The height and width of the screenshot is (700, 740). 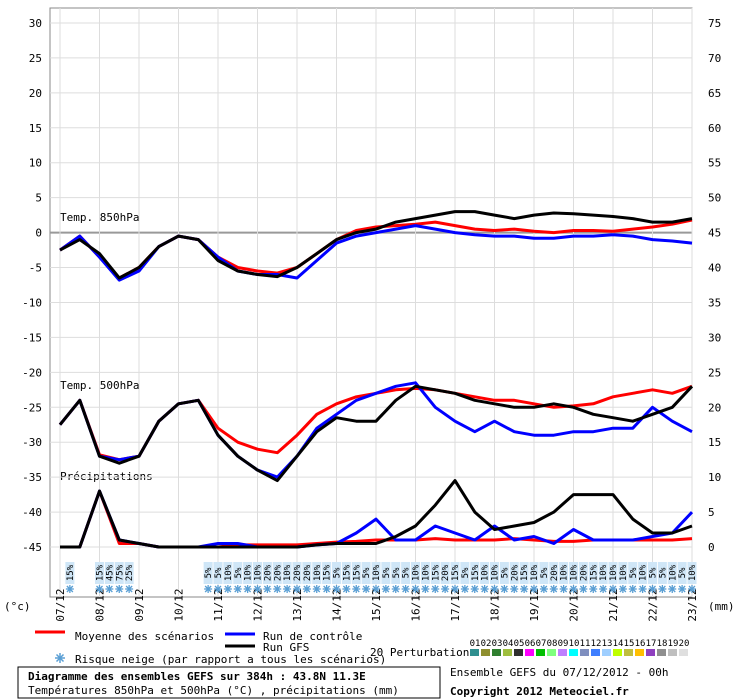 What do you see at coordinates (539, 691) in the screenshot?
I see `copyright: Copyright 2012 Meteociel.fr` at bounding box center [539, 691].